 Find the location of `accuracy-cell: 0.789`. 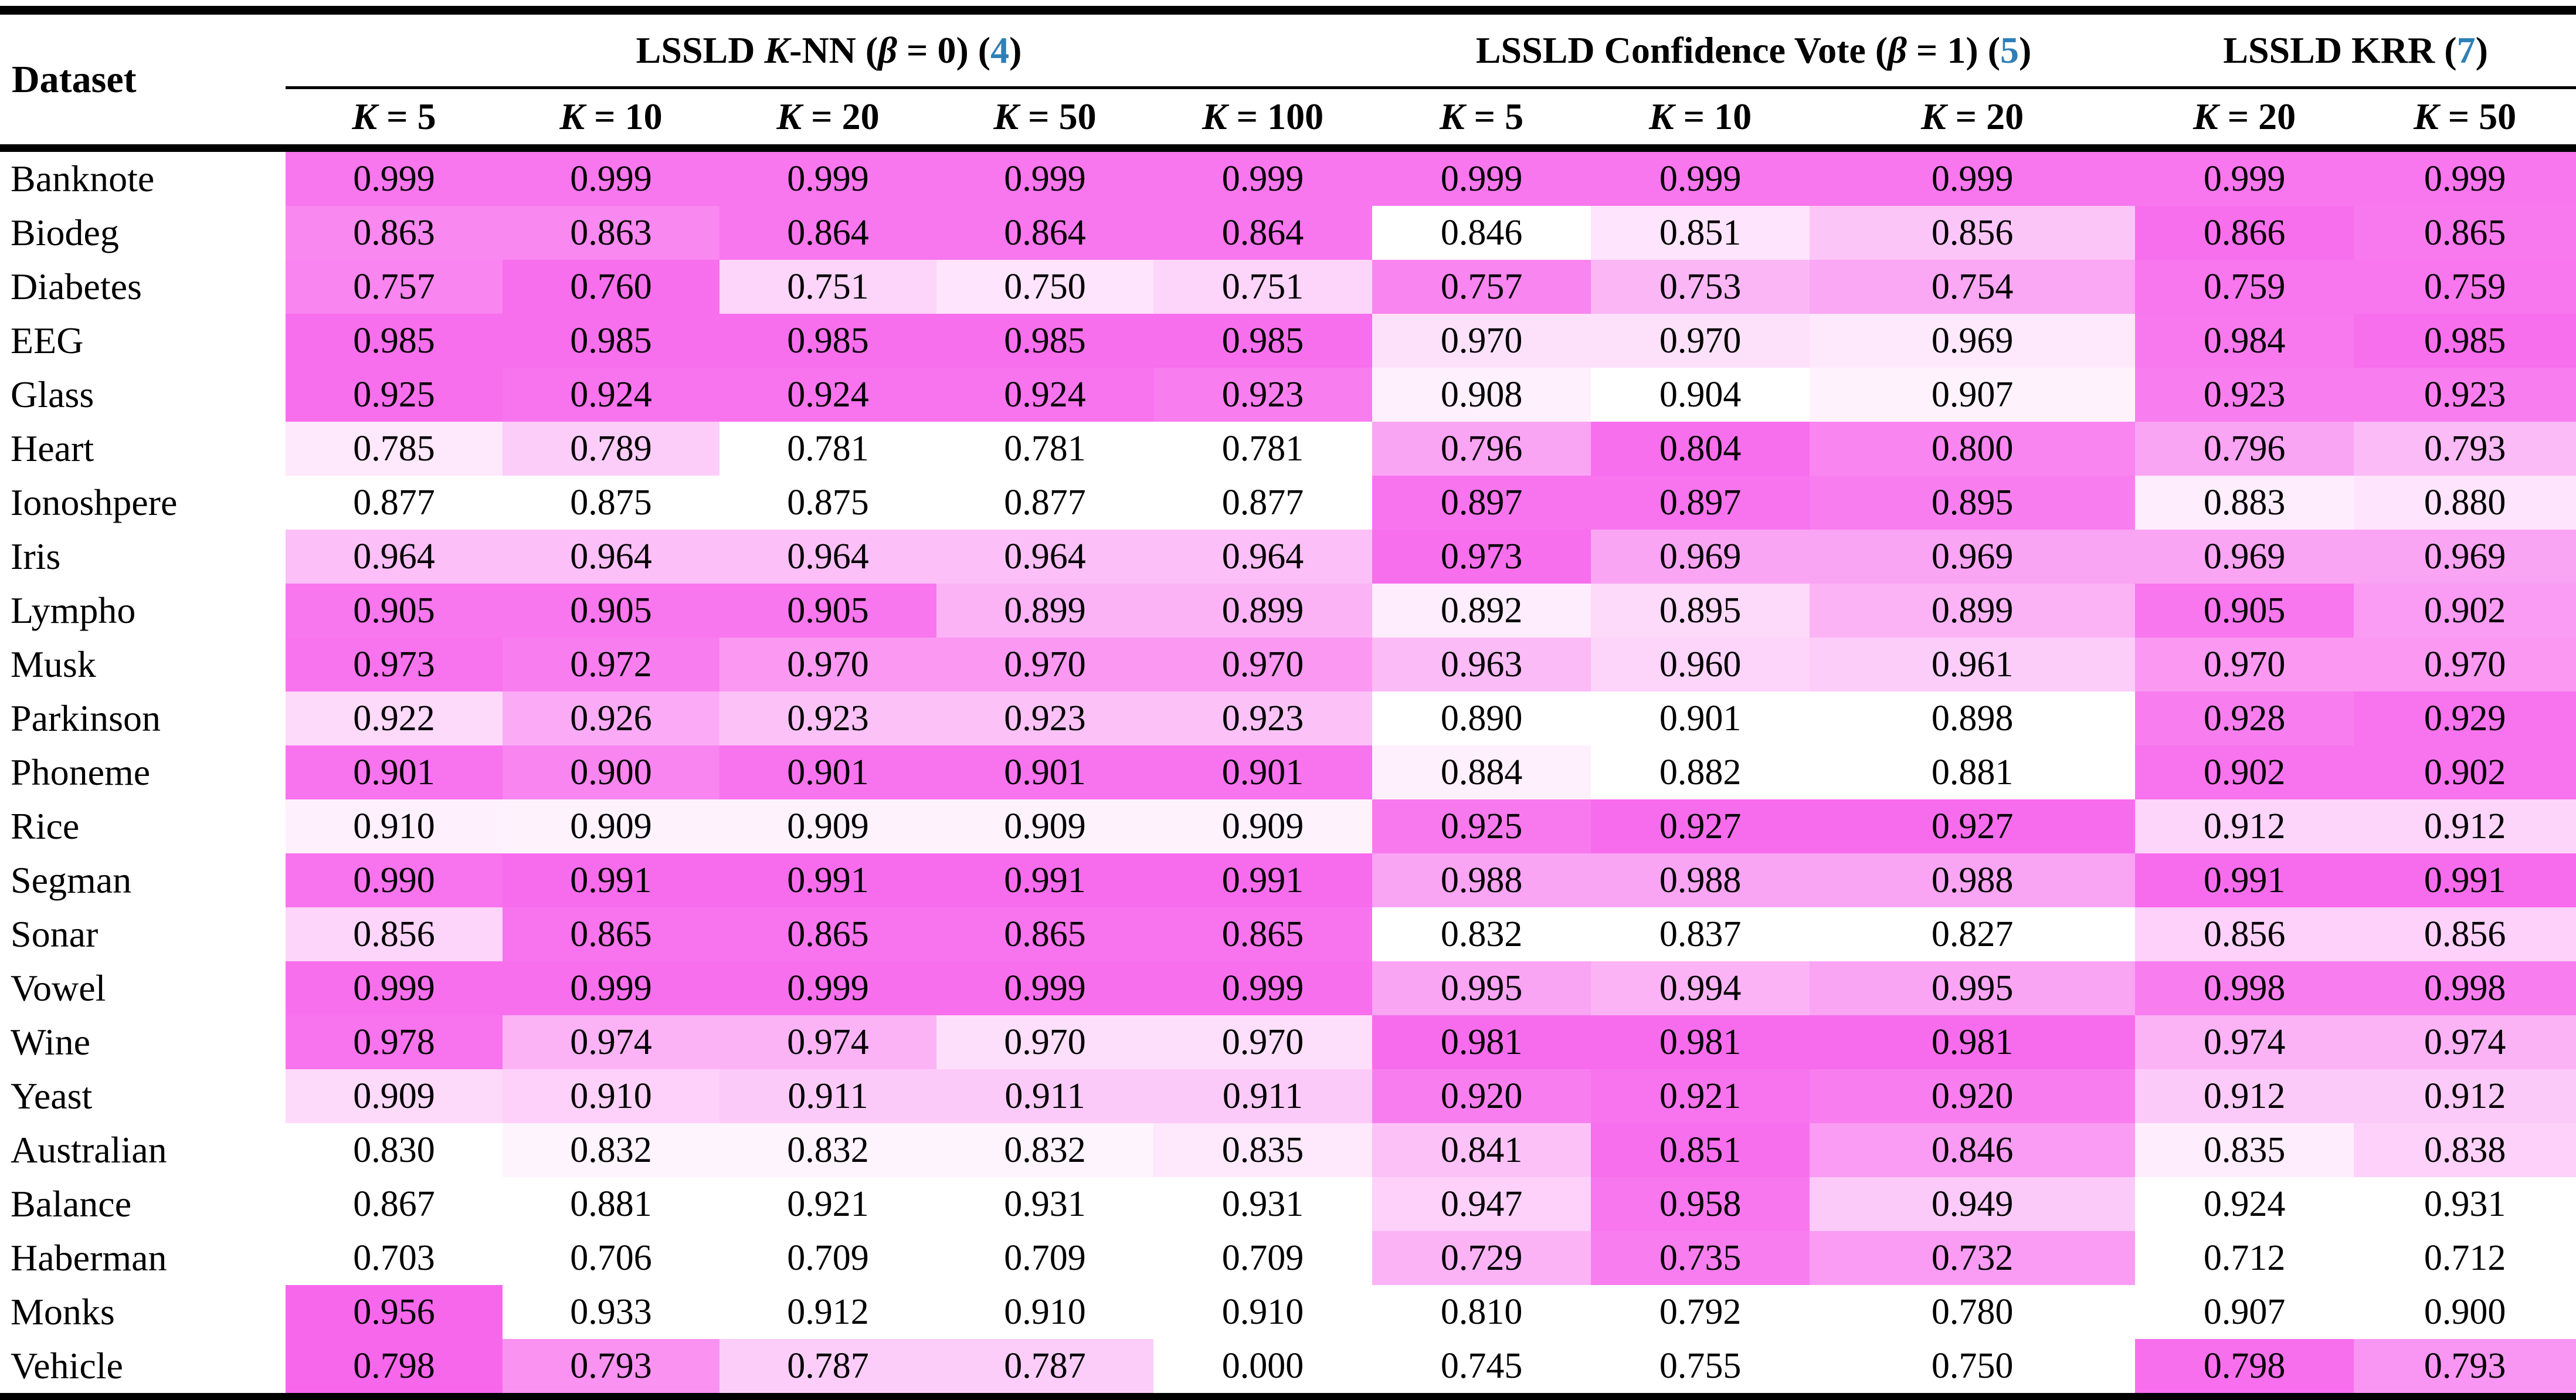

accuracy-cell: 0.789 is located at coordinates (611, 449).